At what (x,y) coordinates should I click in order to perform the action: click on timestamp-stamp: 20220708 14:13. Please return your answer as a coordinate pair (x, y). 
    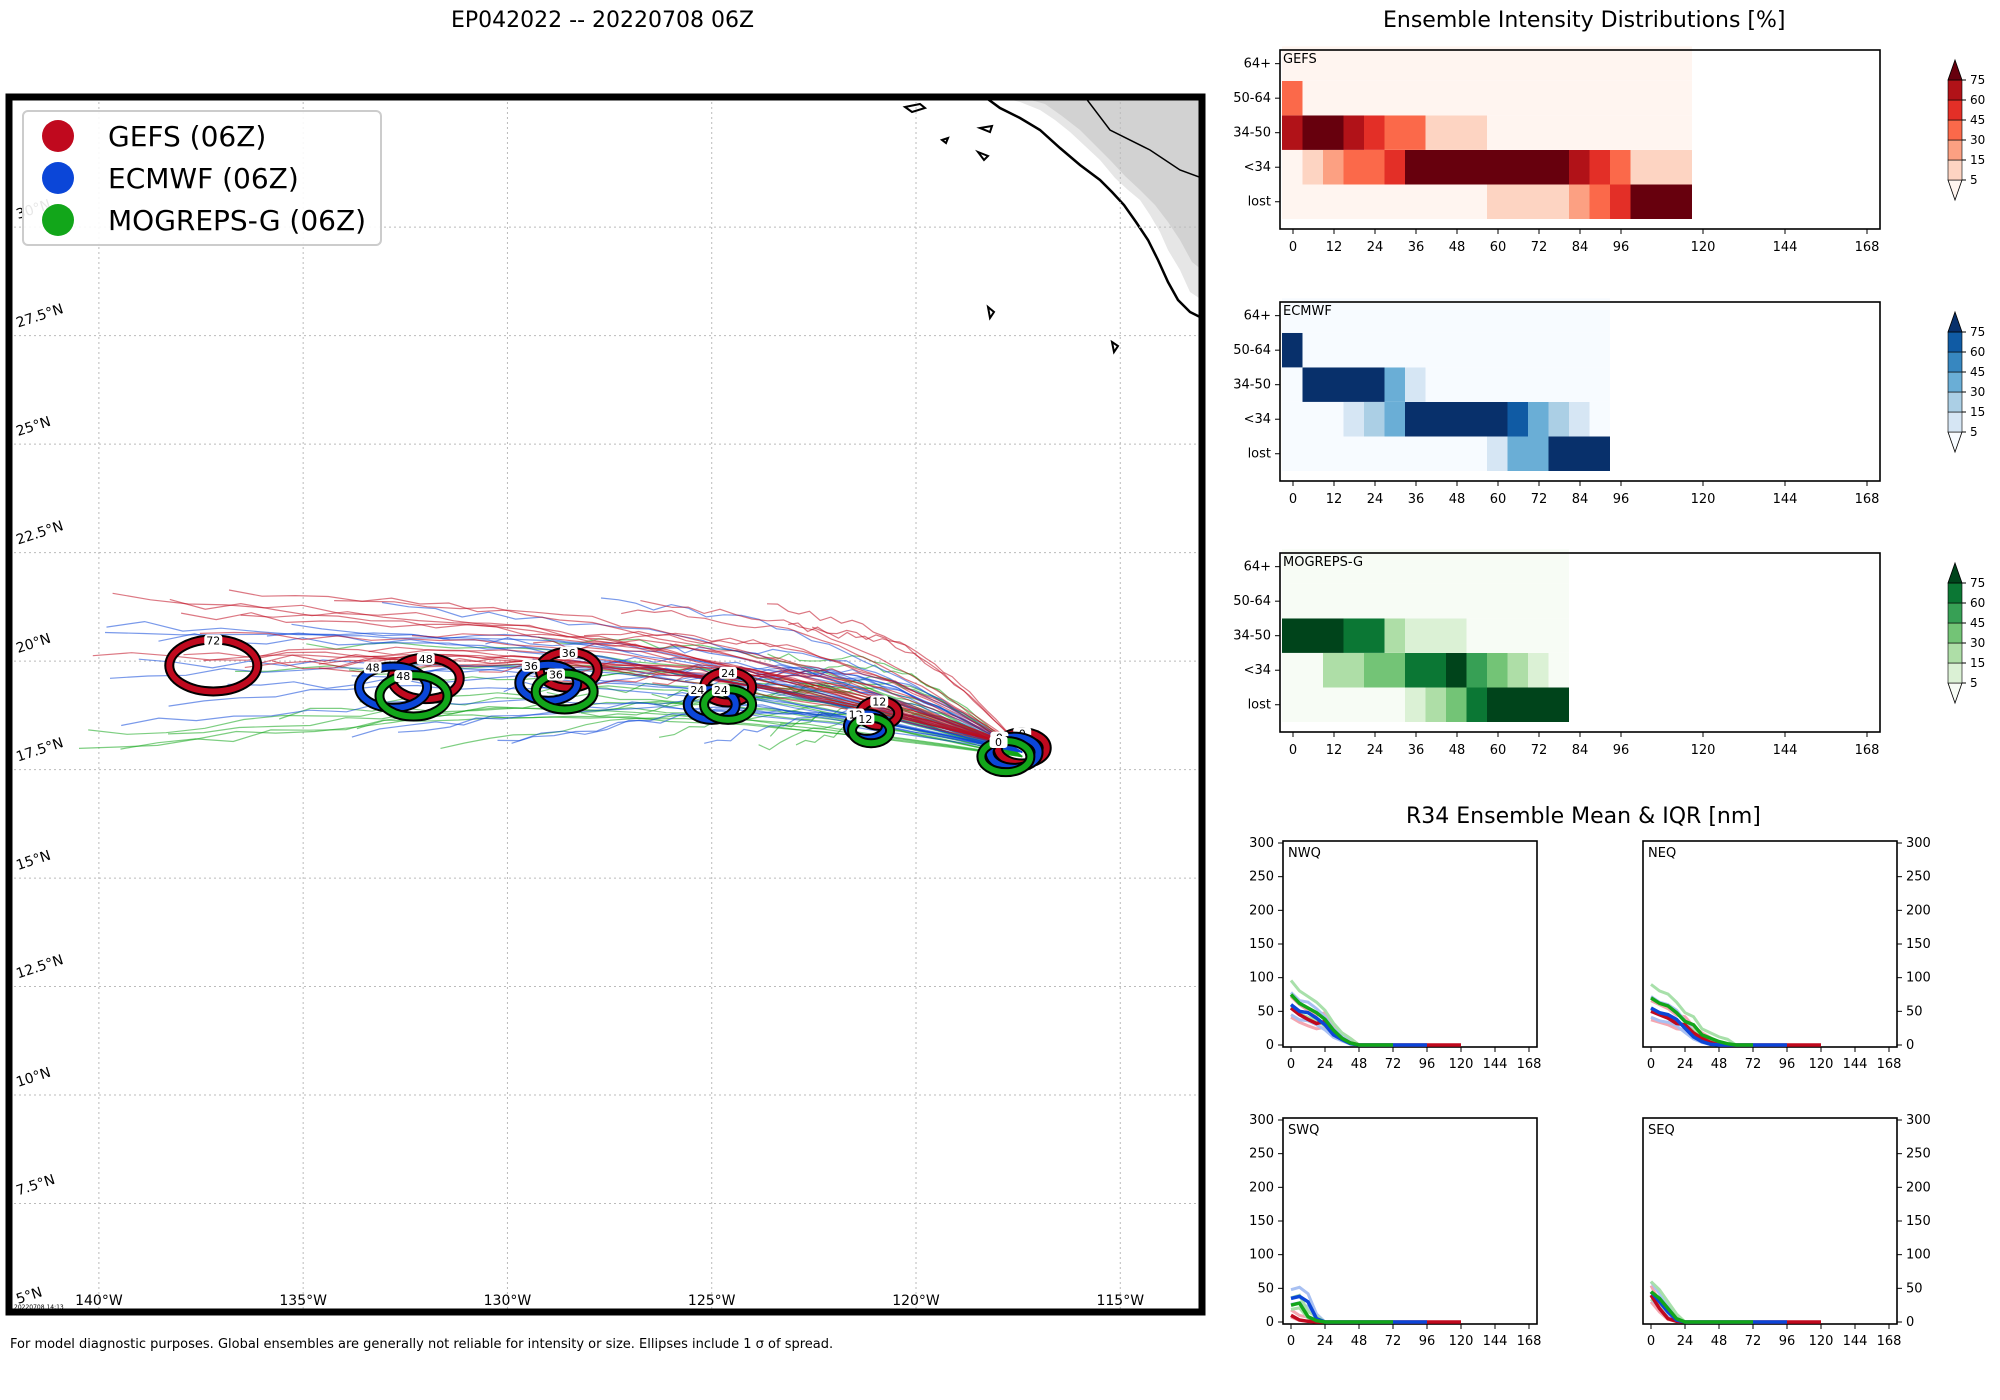
    Looking at the image, I should click on (39, 1307).